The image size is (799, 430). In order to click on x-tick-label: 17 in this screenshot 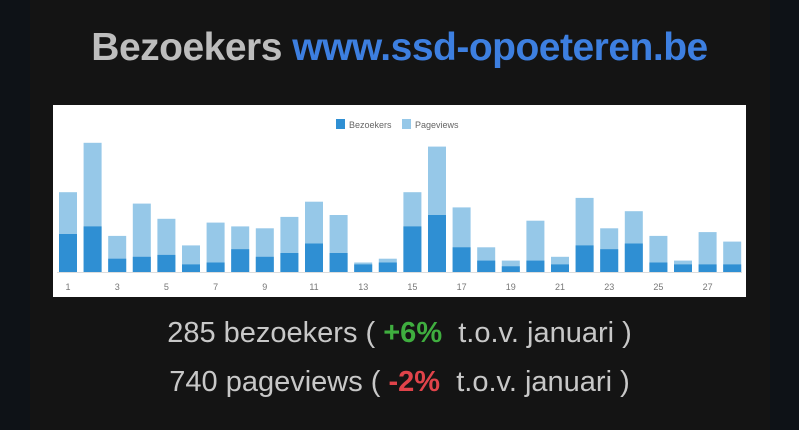, I will do `click(462, 287)`.